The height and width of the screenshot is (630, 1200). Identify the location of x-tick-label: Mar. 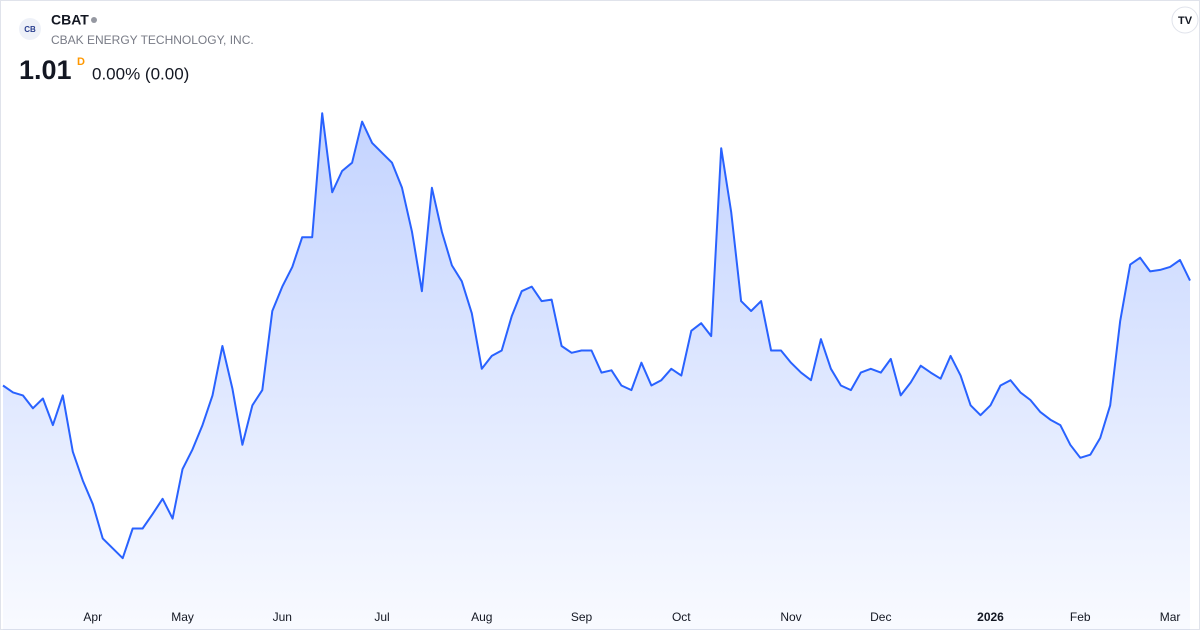
(1170, 617).